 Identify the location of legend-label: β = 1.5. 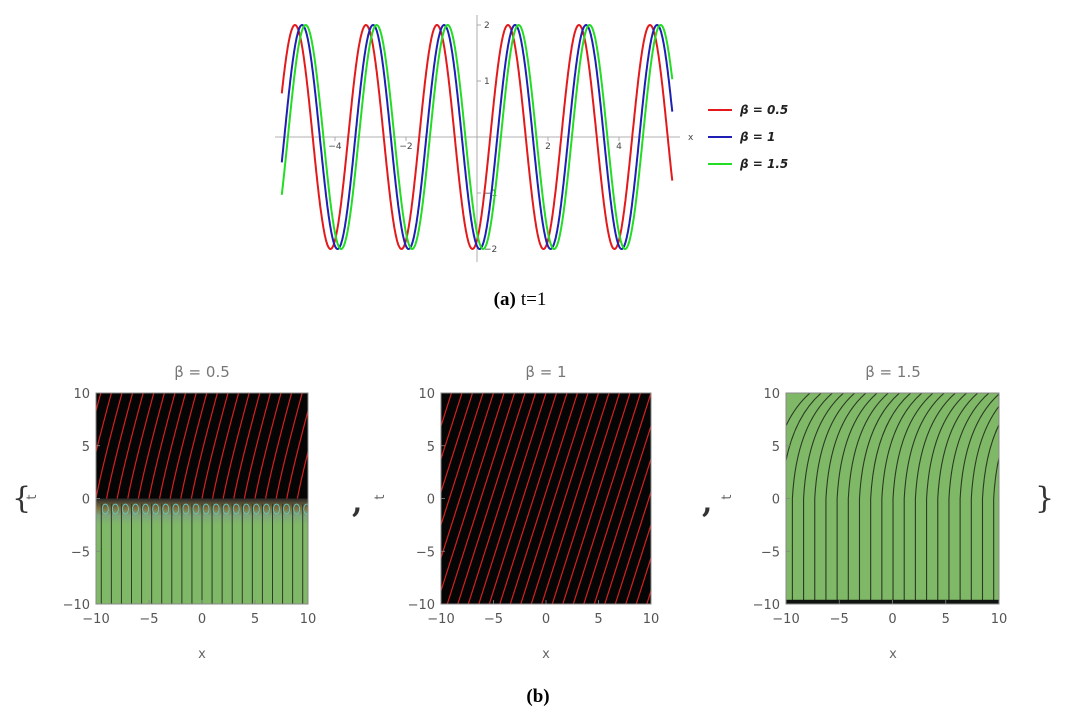
(763, 164).